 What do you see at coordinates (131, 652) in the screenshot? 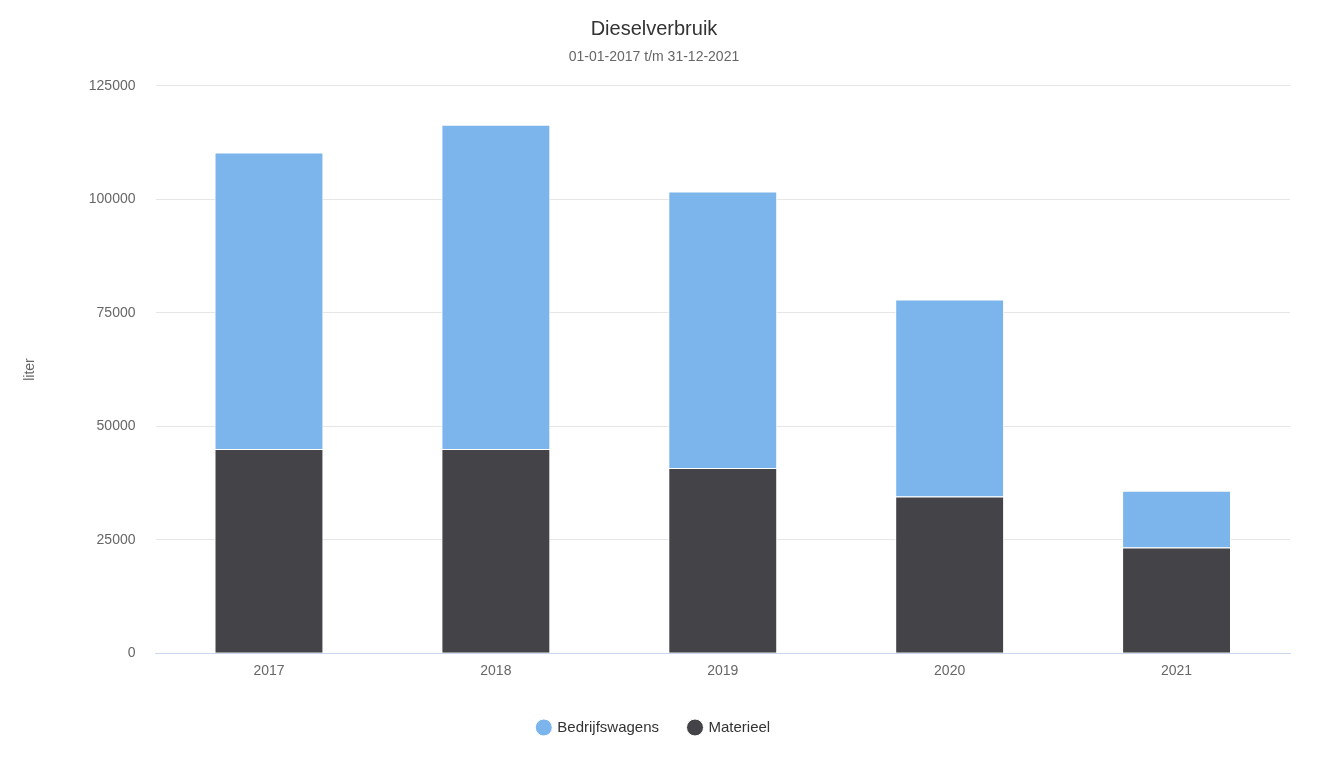
I see `y-tick-label: 0` at bounding box center [131, 652].